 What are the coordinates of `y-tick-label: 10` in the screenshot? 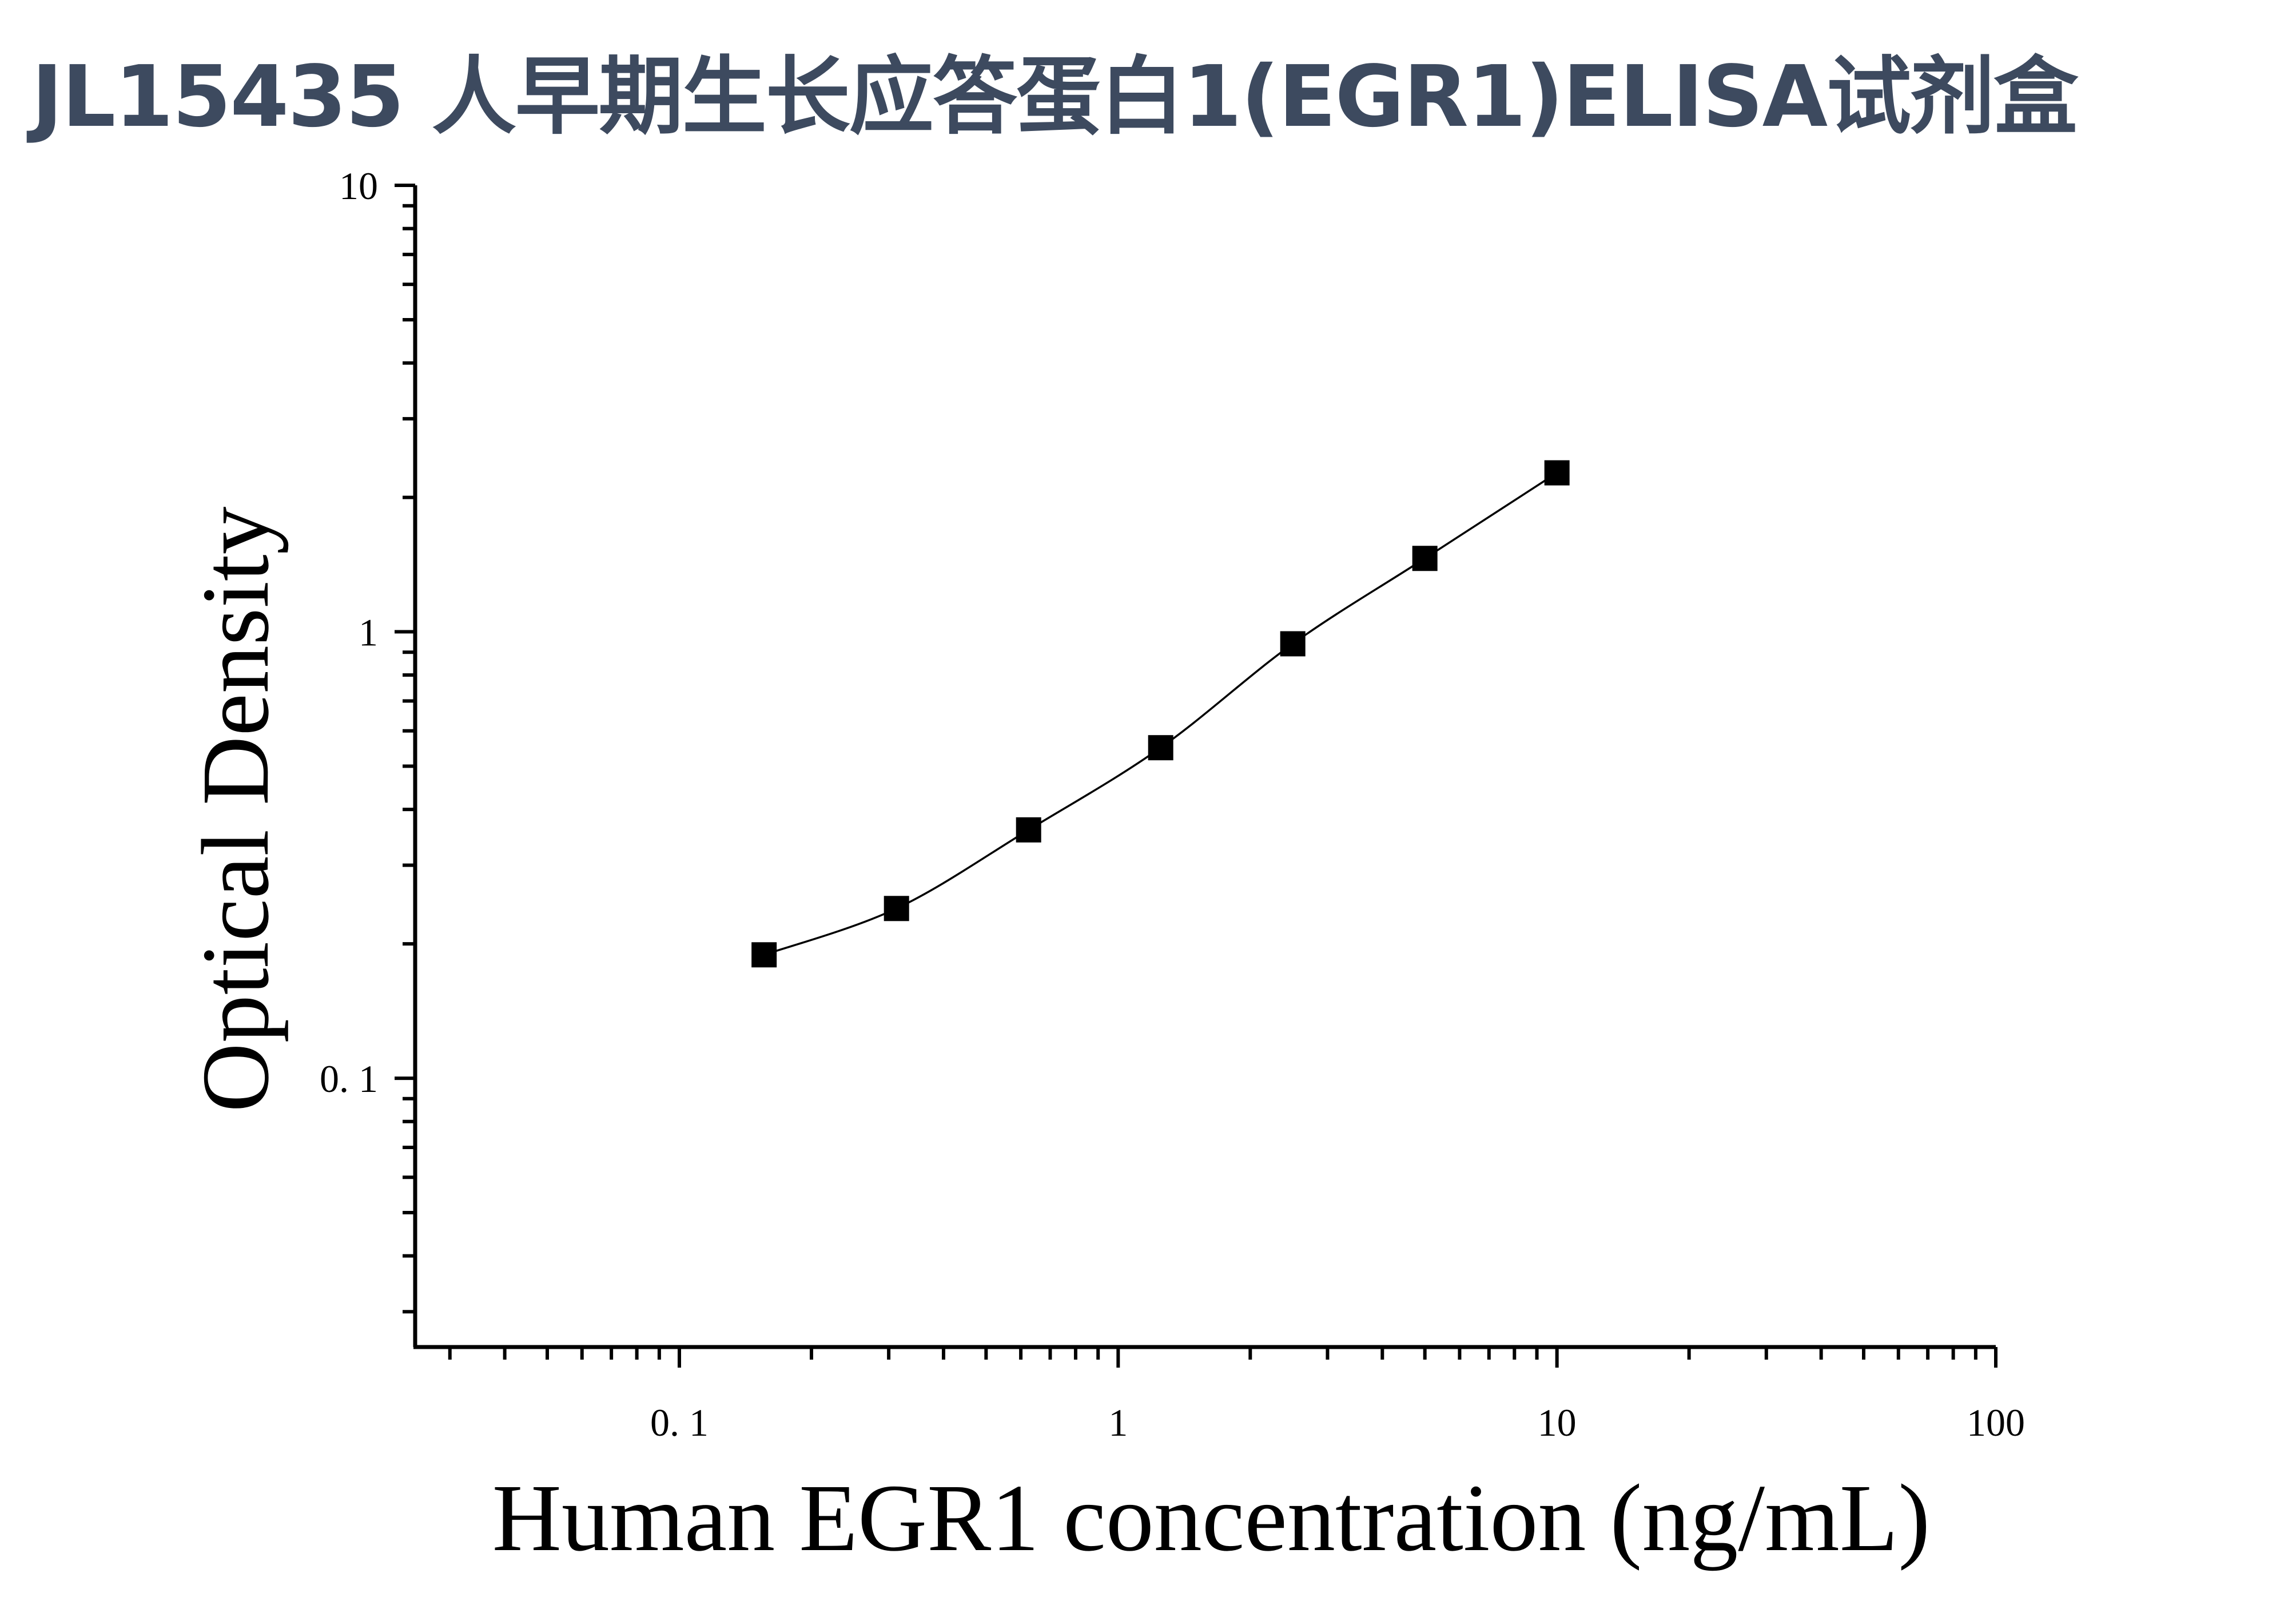 It's located at (359, 186).